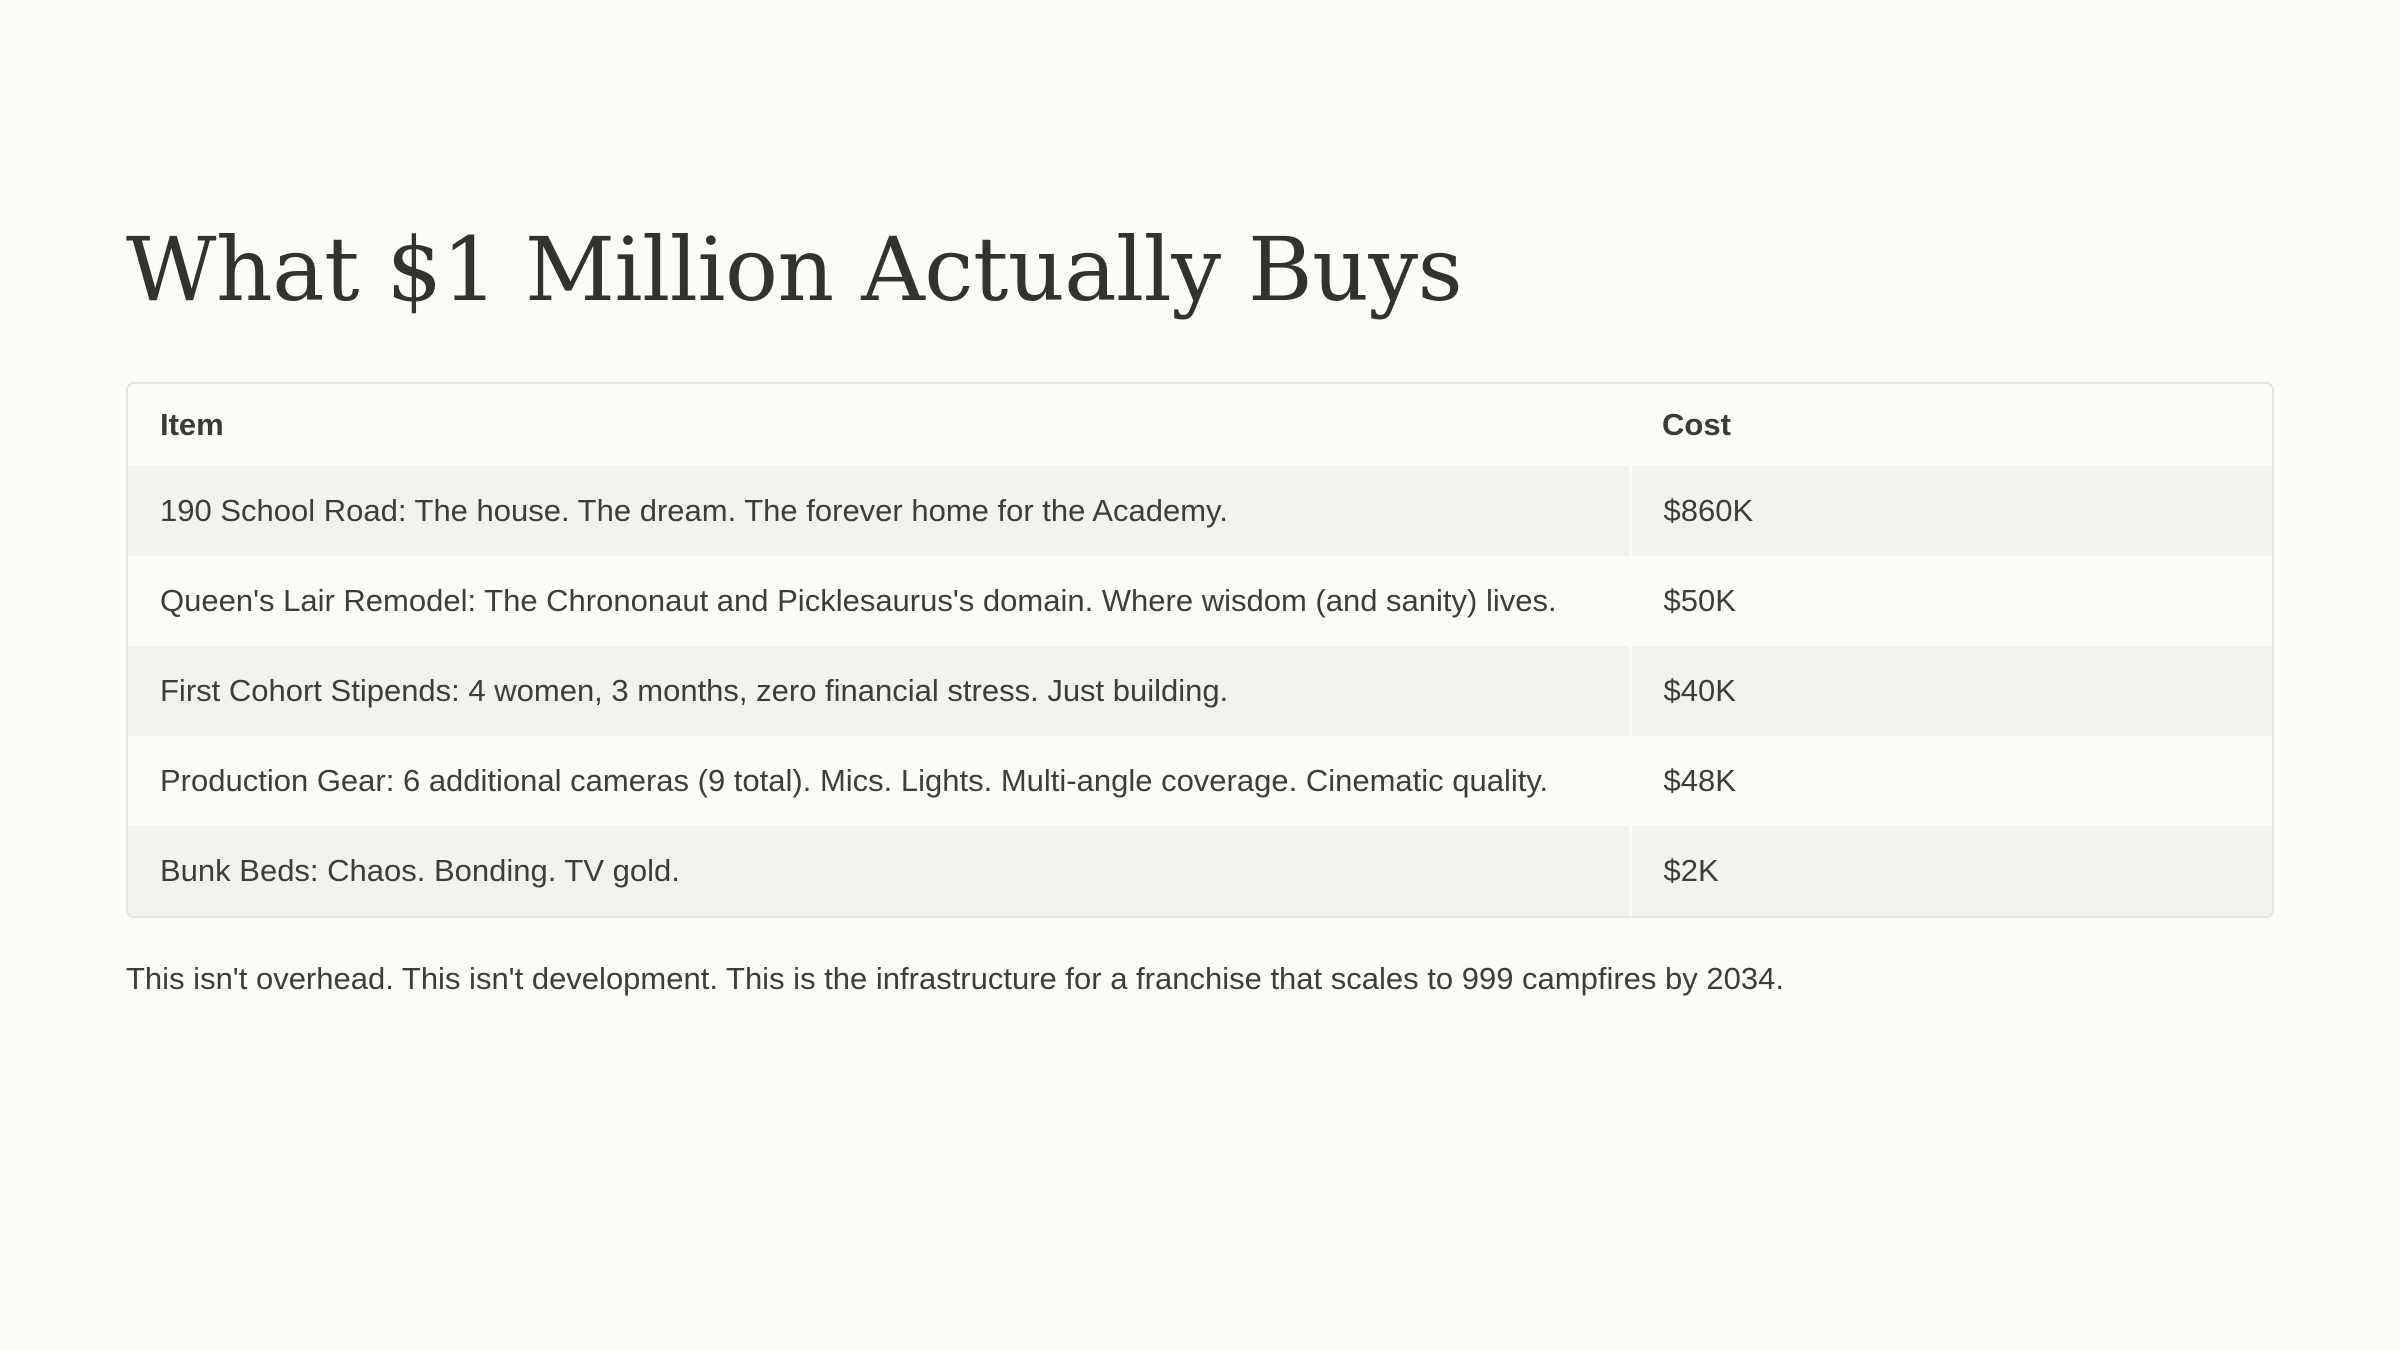 This screenshot has width=2400, height=1350. I want to click on cost-cell: $860K, so click(1950, 511).